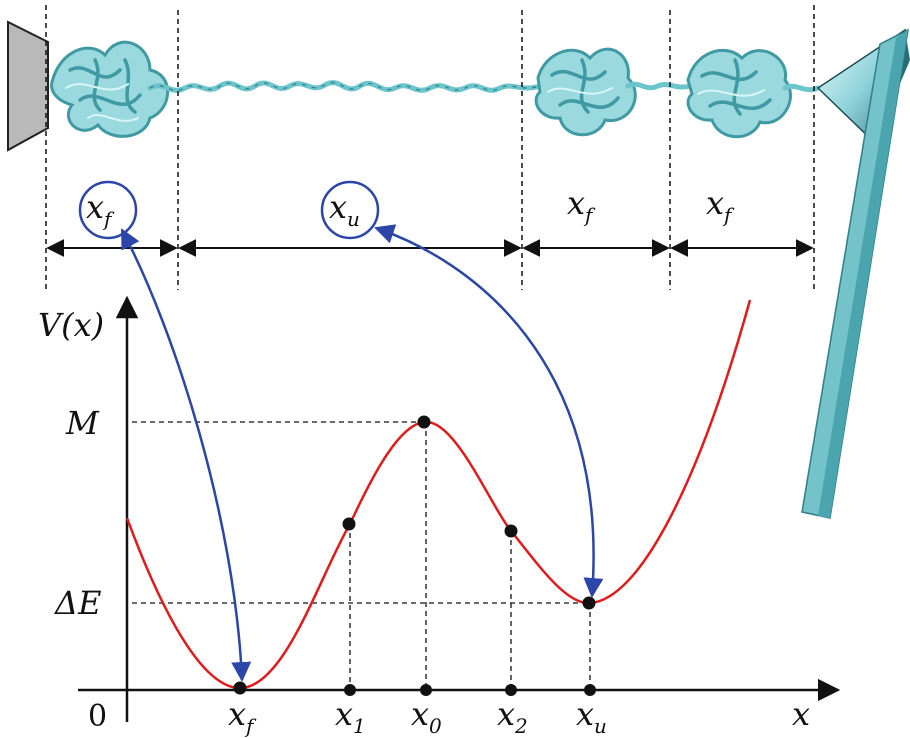 The width and height of the screenshot is (910, 738). What do you see at coordinates (82, 423) in the screenshot?
I see `level-m-label: M` at bounding box center [82, 423].